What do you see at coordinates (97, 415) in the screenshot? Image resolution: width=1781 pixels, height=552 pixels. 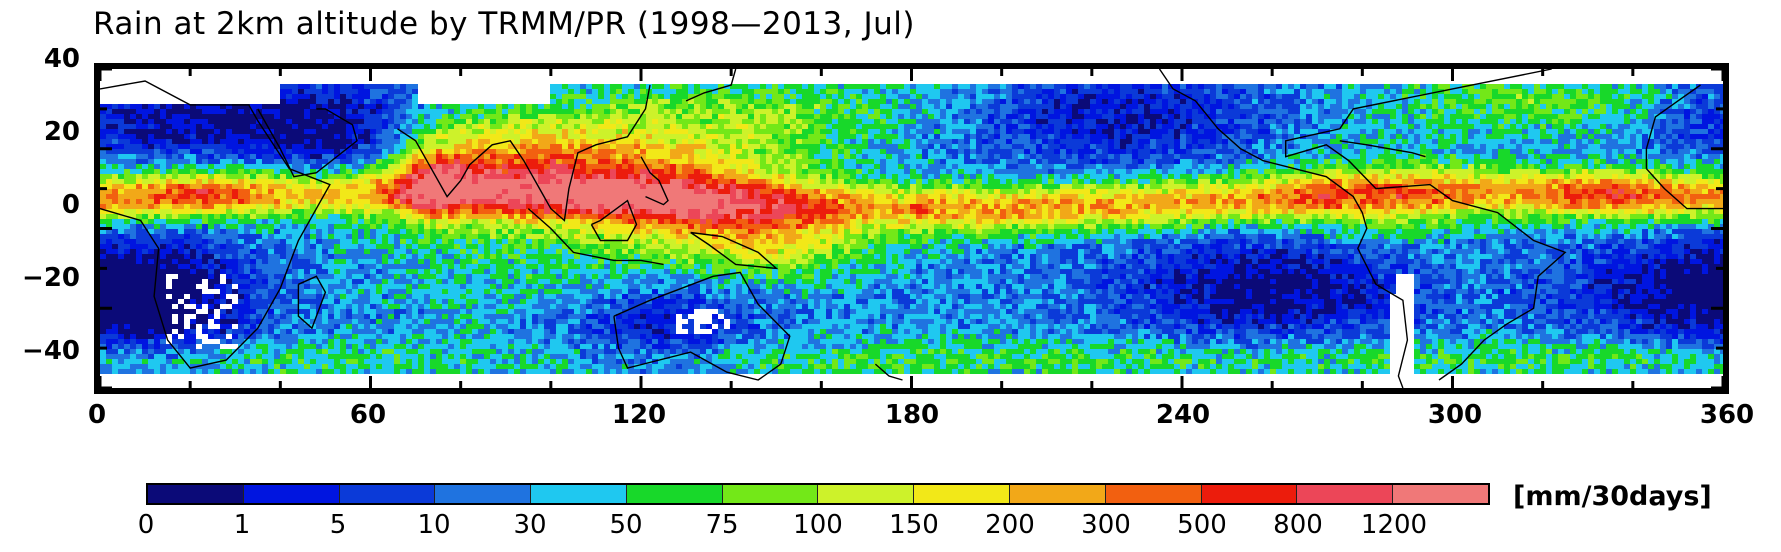 I see `x-tick-label: 0` at bounding box center [97, 415].